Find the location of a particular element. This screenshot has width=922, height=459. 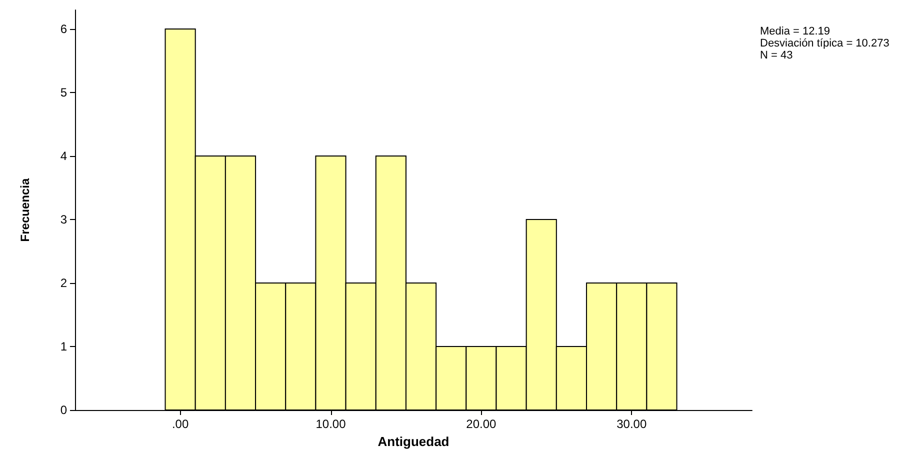

y-tick-label: 0 is located at coordinates (64, 410).